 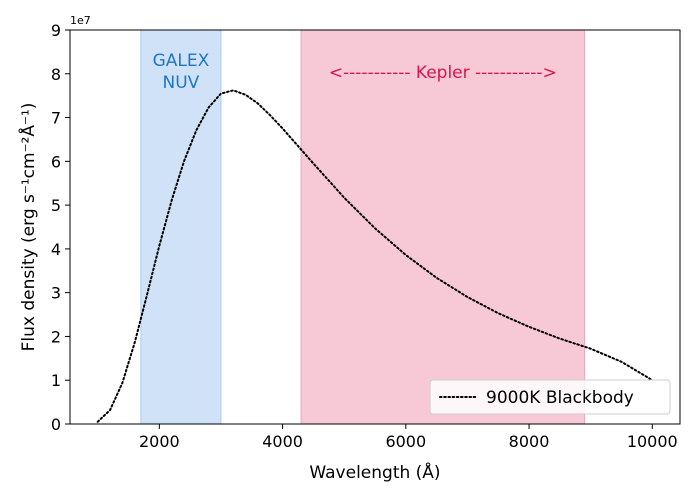 I want to click on band-label-line: NUV, so click(x=181, y=83).